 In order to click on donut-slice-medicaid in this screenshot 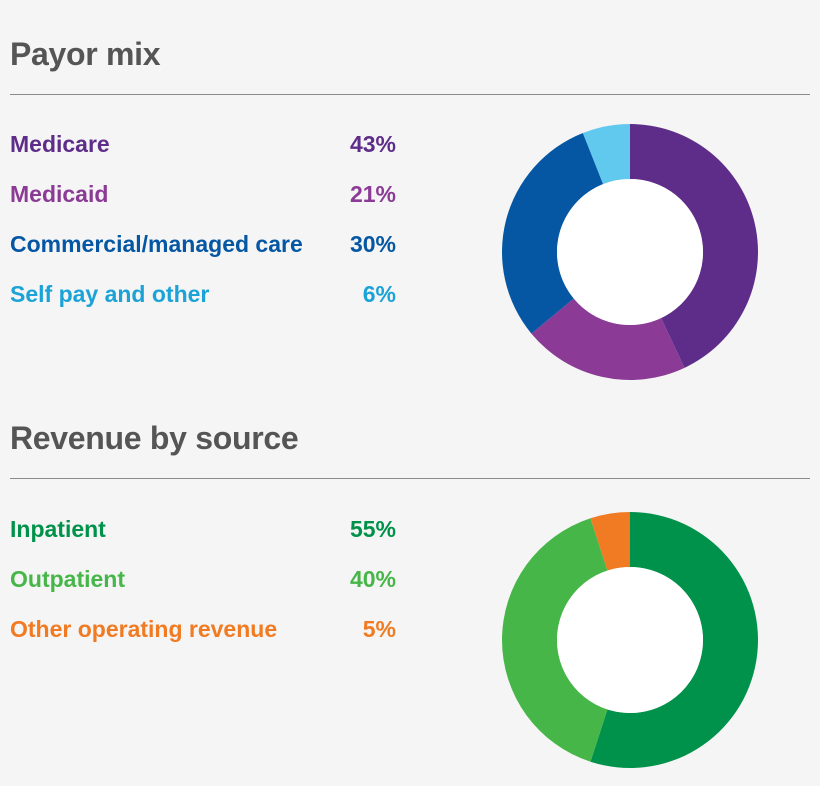, I will do `click(608, 339)`.